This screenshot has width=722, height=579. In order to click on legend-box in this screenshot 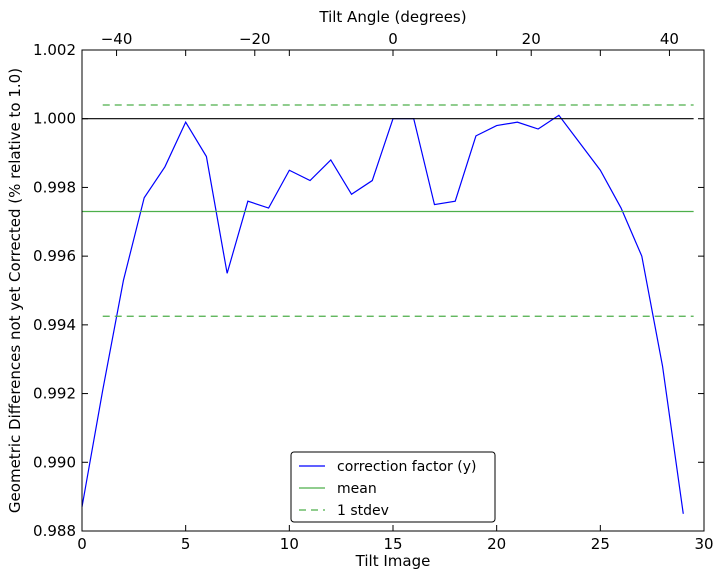, I will do `click(393, 487)`.